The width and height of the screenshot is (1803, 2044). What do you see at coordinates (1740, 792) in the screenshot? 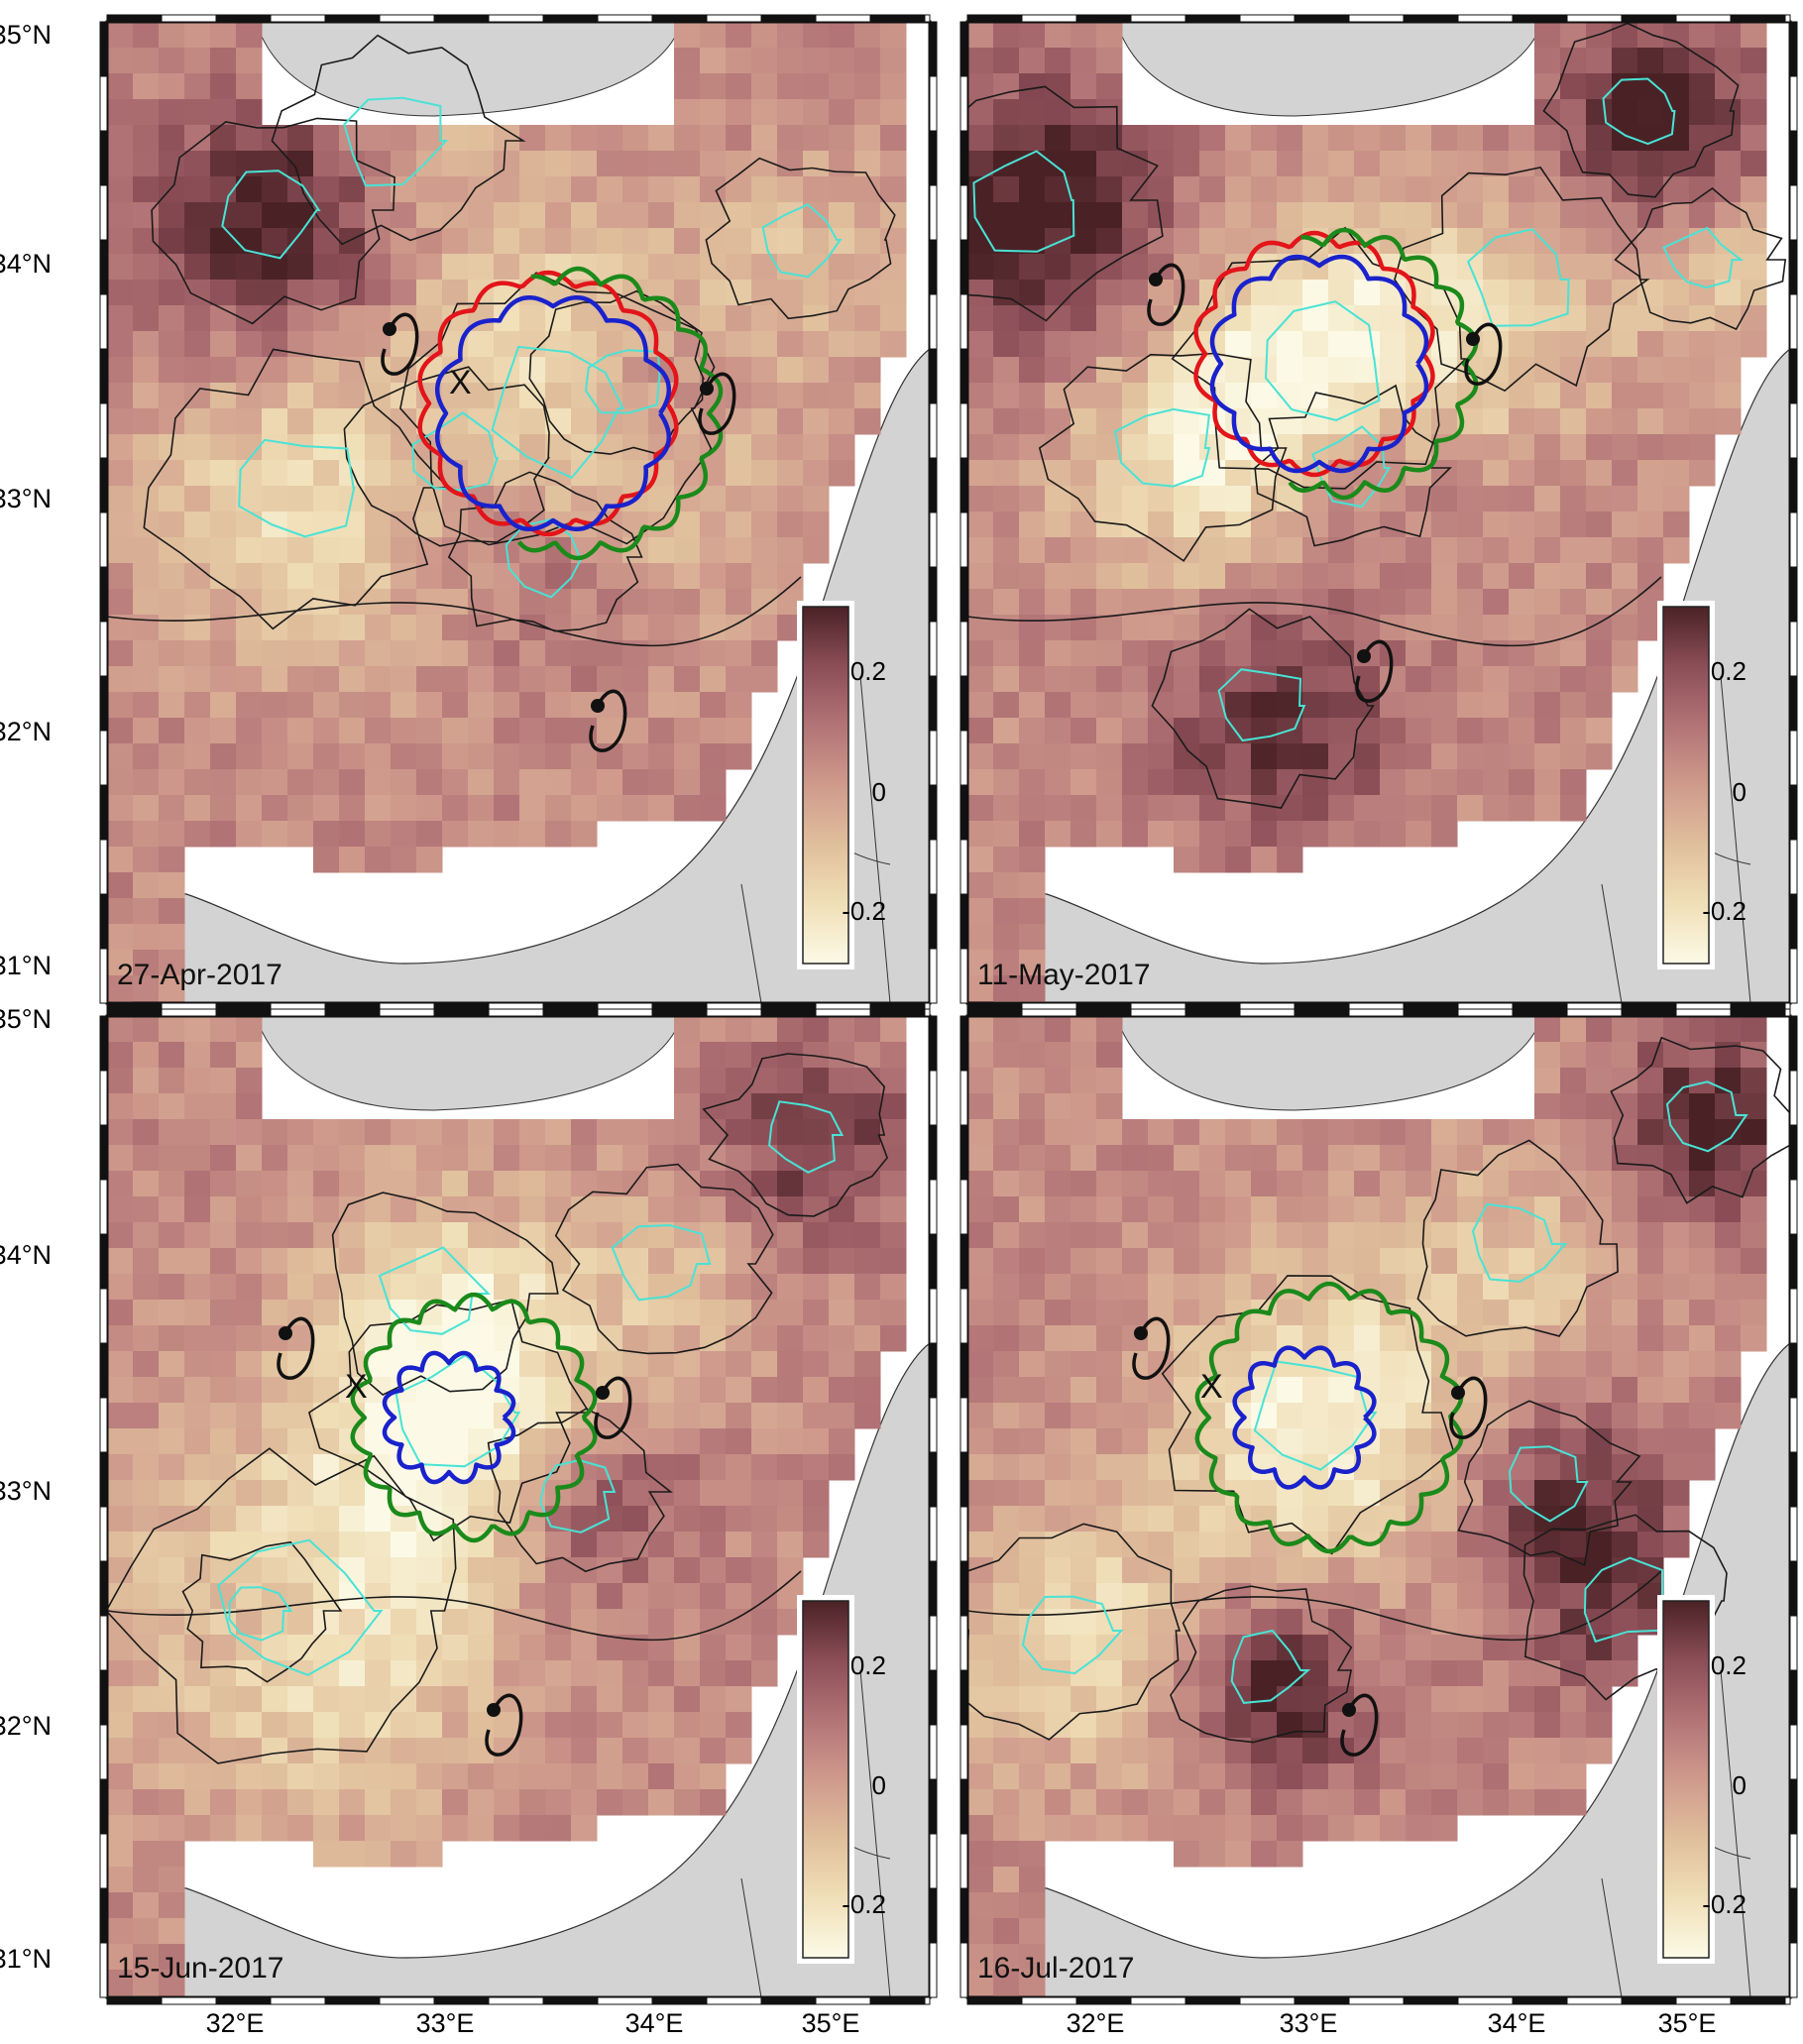
I see `colorbar-tick-0-b: 0` at bounding box center [1740, 792].